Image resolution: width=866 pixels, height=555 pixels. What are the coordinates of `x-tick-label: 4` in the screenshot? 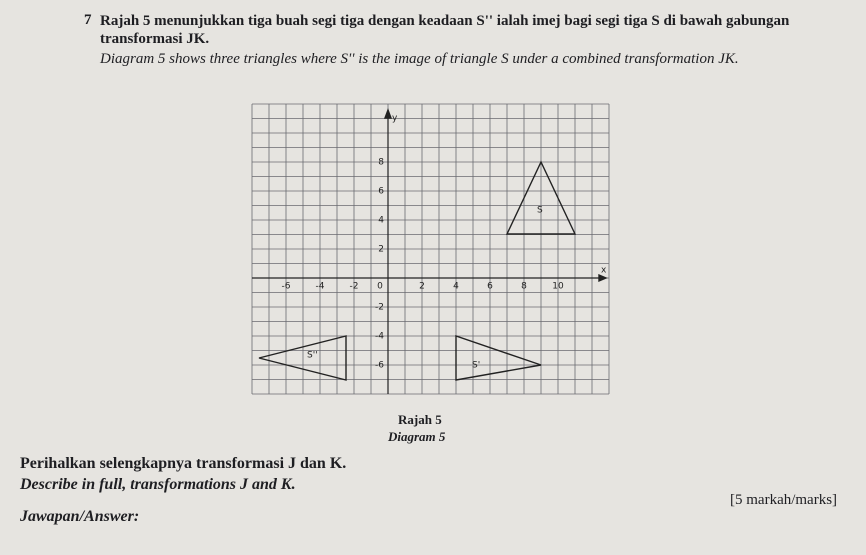 It's located at (456, 287).